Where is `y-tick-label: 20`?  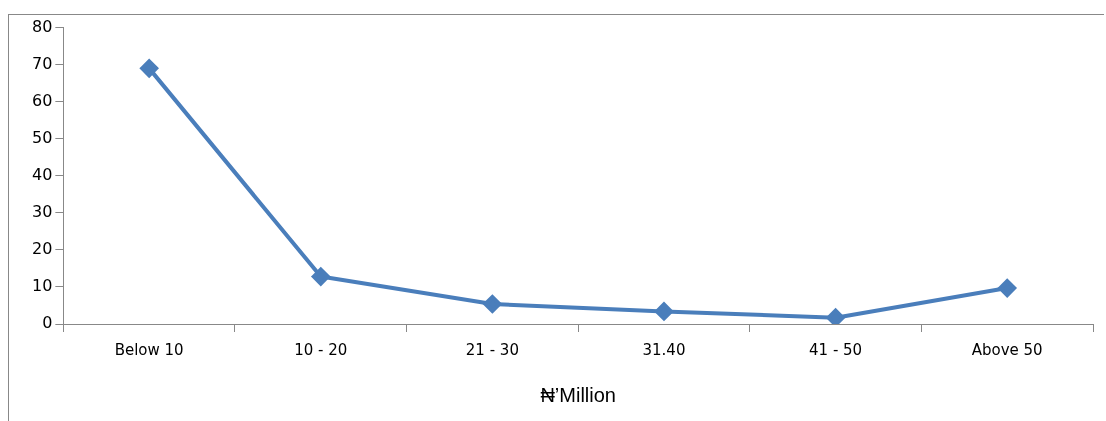 y-tick-label: 20 is located at coordinates (42, 249).